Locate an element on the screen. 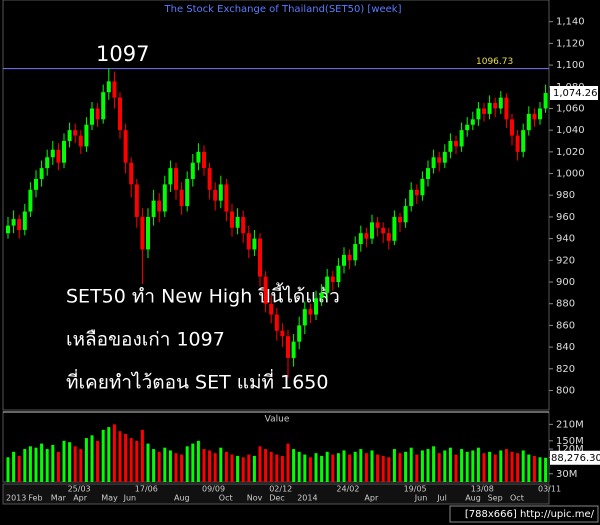 The image size is (600, 525). x-tick-label: Jul is located at coordinates (441, 498).